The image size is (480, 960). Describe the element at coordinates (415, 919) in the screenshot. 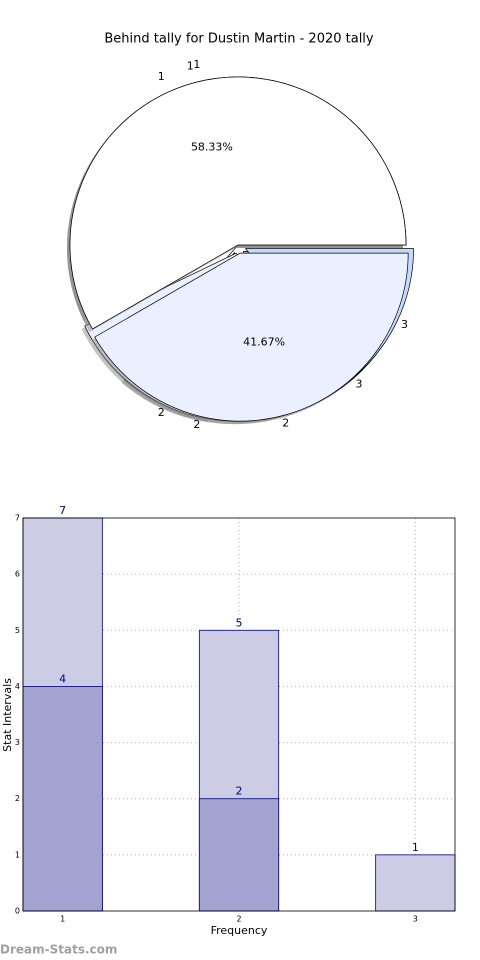

I see `x-tick-label: 3` at that location.